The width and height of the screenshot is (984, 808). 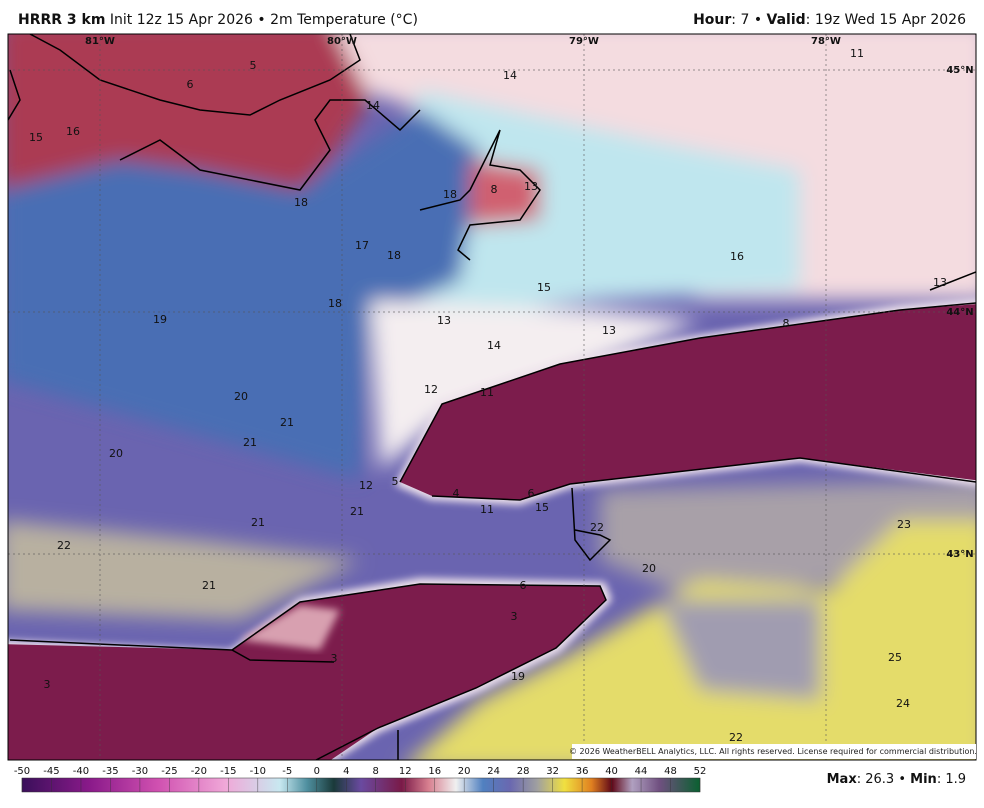 What do you see at coordinates (22, 771) in the screenshot?
I see `colorbar-tick-label: -50` at bounding box center [22, 771].